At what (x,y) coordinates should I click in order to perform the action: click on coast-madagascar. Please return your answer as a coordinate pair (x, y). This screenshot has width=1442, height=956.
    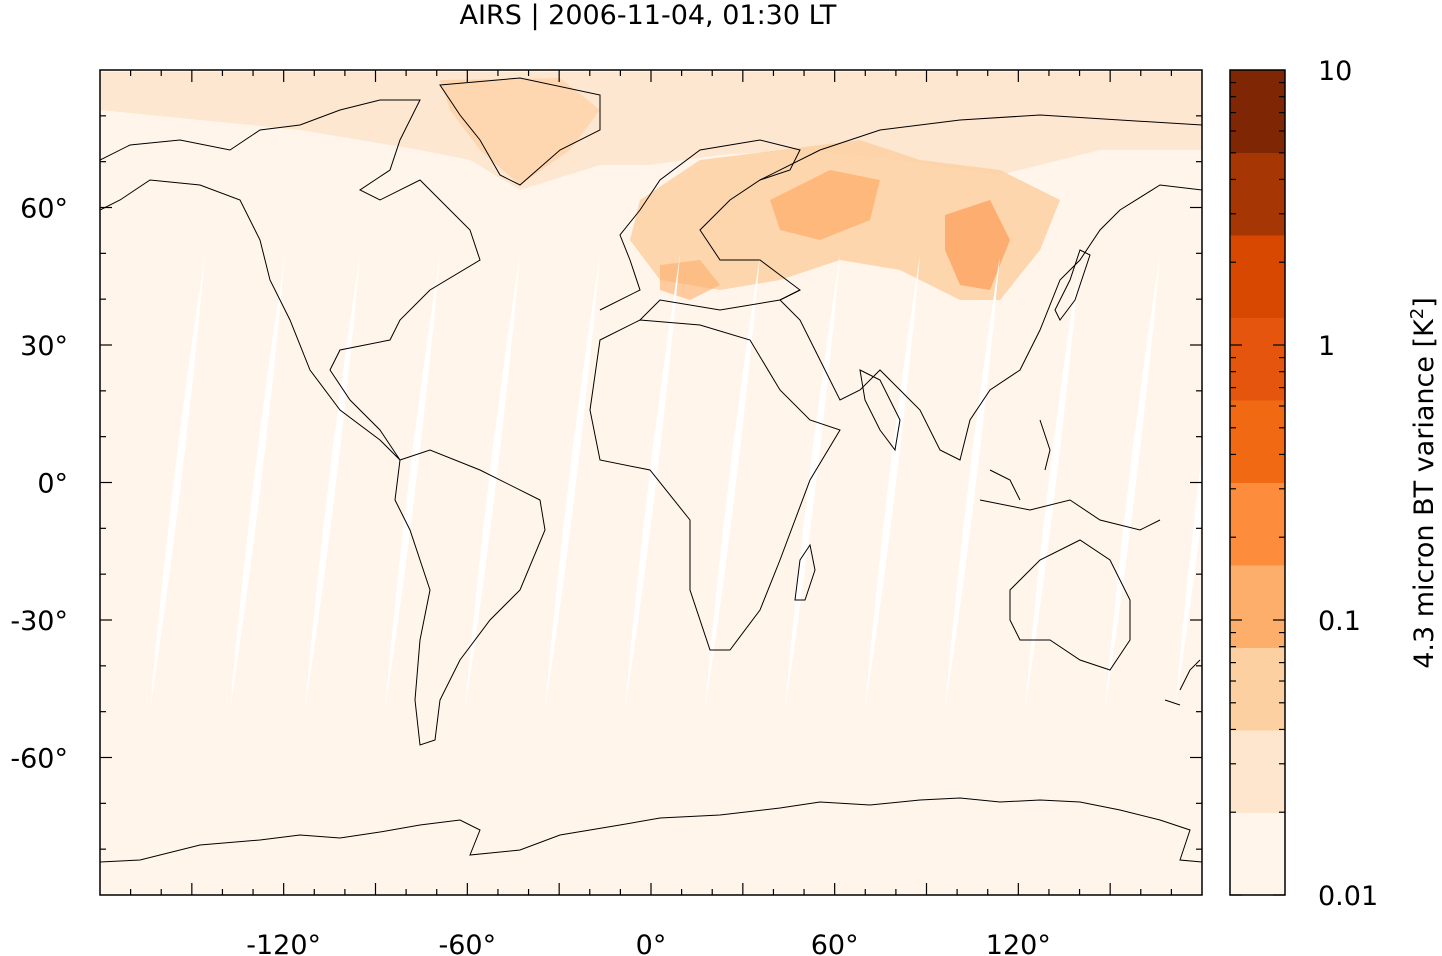
    Looking at the image, I should click on (805, 572).